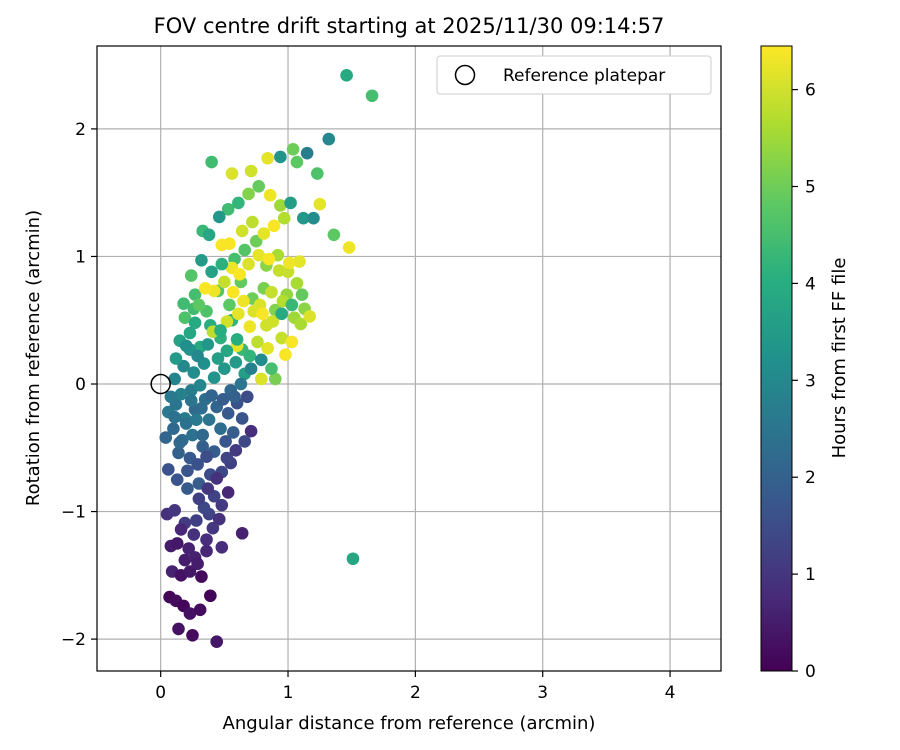 Image resolution: width=900 pixels, height=750 pixels. Describe the element at coordinates (810, 478) in the screenshot. I see `colorbar-tick-label: 2` at that location.